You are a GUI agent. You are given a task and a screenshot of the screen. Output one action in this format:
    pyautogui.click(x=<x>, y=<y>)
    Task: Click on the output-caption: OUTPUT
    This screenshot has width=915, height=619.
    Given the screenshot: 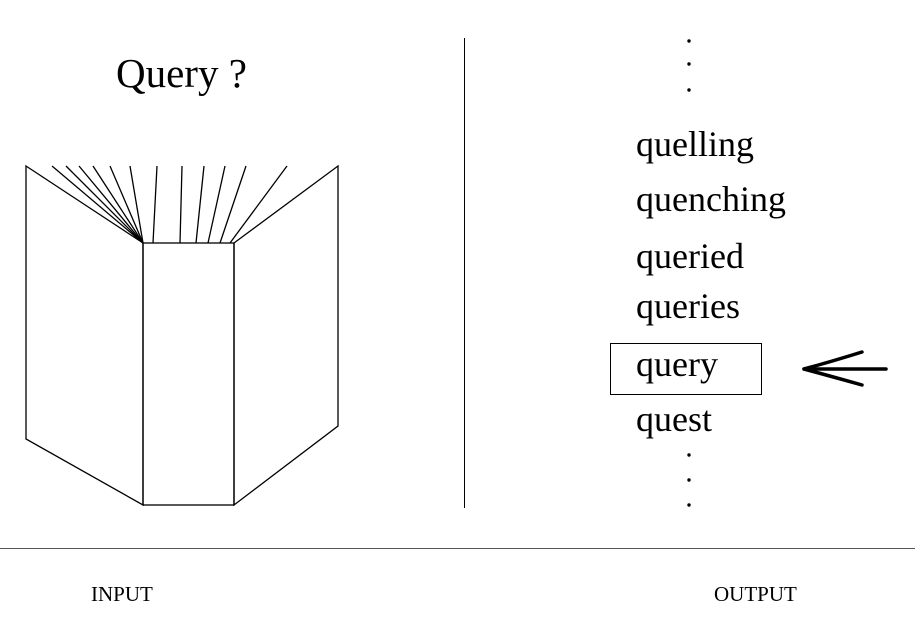 What is the action you would take?
    pyautogui.click(x=755, y=594)
    